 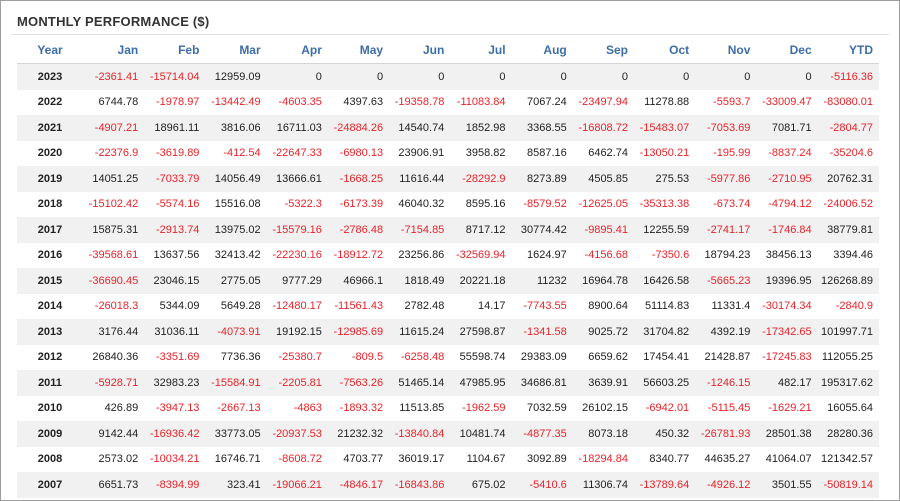 I want to click on month-cell: 1104.67, so click(x=481, y=459).